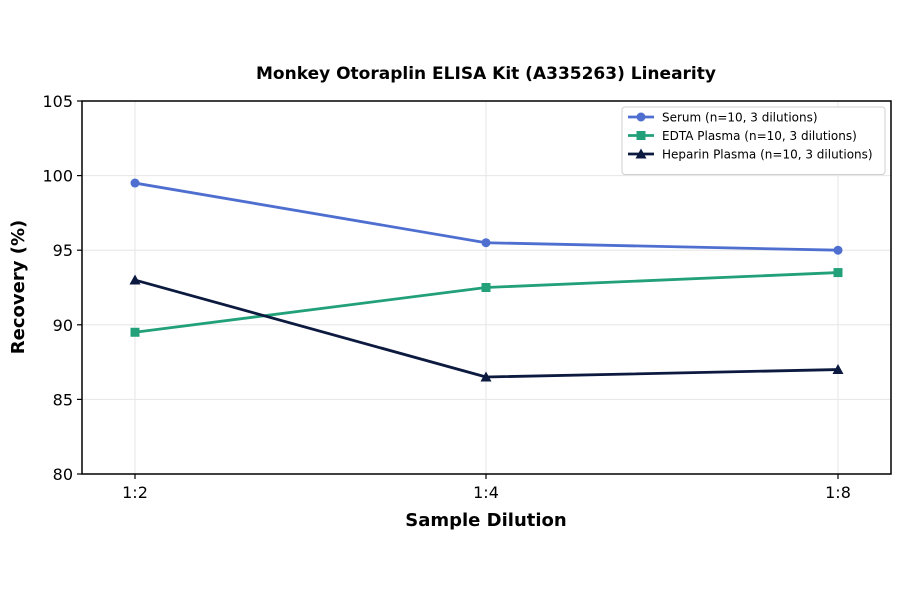 This screenshot has height=598, width=900. What do you see at coordinates (57, 101) in the screenshot?
I see `y-tick-label: 105` at bounding box center [57, 101].